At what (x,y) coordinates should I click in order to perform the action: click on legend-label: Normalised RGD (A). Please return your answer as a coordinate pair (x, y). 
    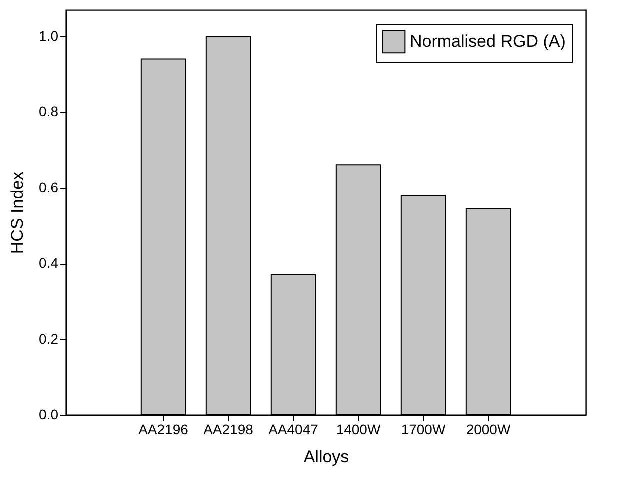
    Looking at the image, I should click on (488, 41).